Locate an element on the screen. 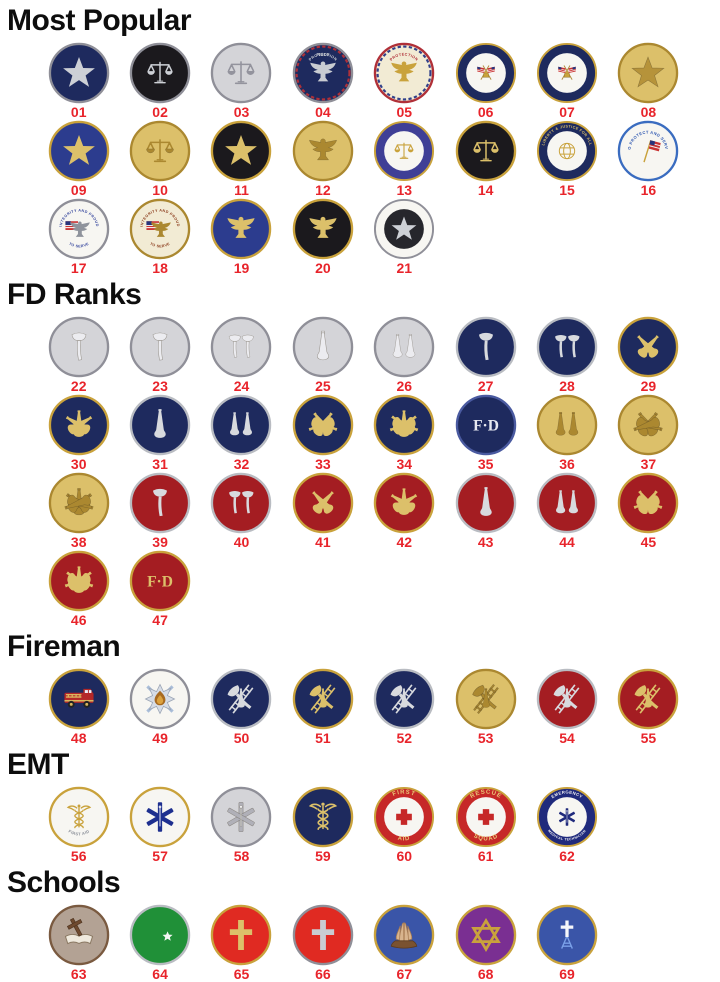 The height and width of the screenshot is (982, 720). badge-image-61: RESCUE SQUAD is located at coordinates (486, 817).